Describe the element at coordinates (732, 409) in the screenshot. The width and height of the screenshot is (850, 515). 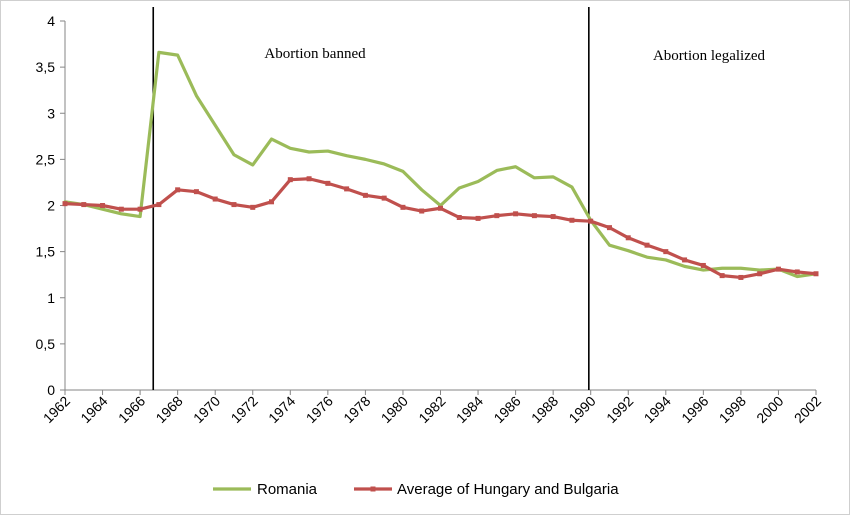
I see `x-tick-label: 1998` at that location.